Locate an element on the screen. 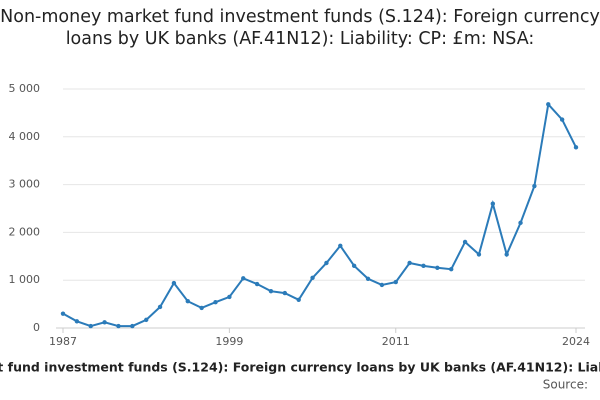 The width and height of the screenshot is (600, 400). x-tick-label: 1987 is located at coordinates (63, 341).